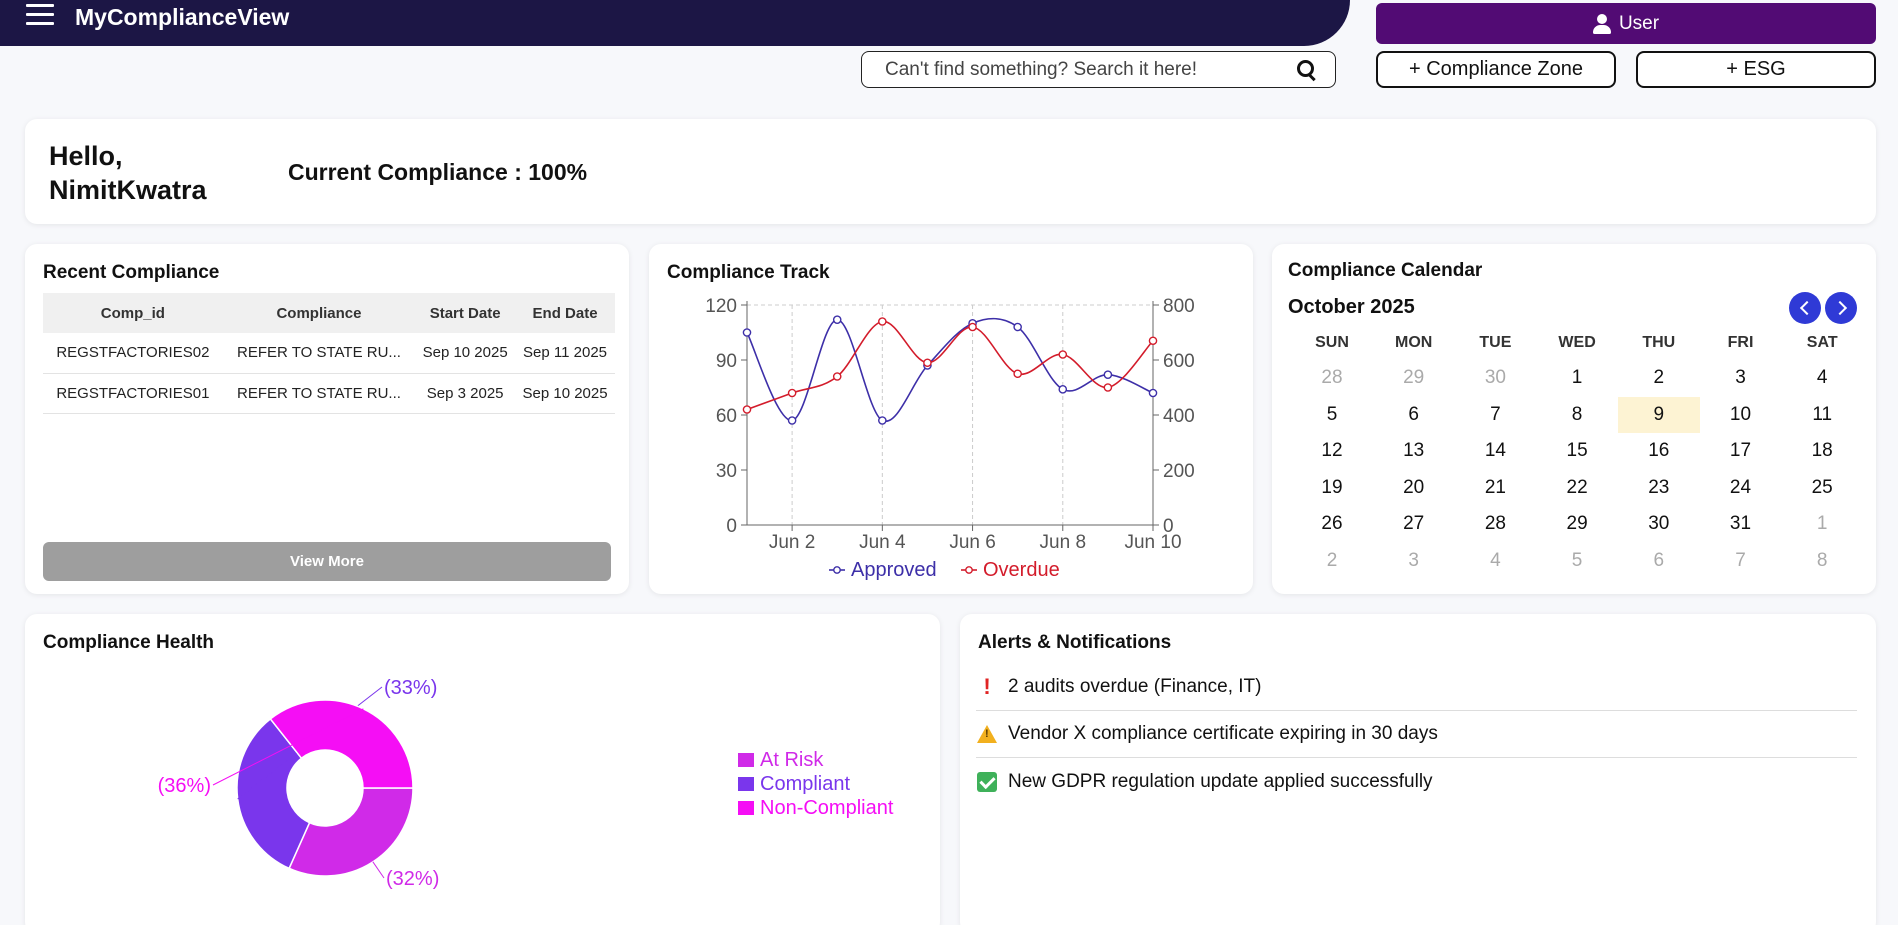 Image resolution: width=1898 pixels, height=925 pixels. What do you see at coordinates (1577, 451) in the screenshot?
I see `calendar-day: 15` at bounding box center [1577, 451].